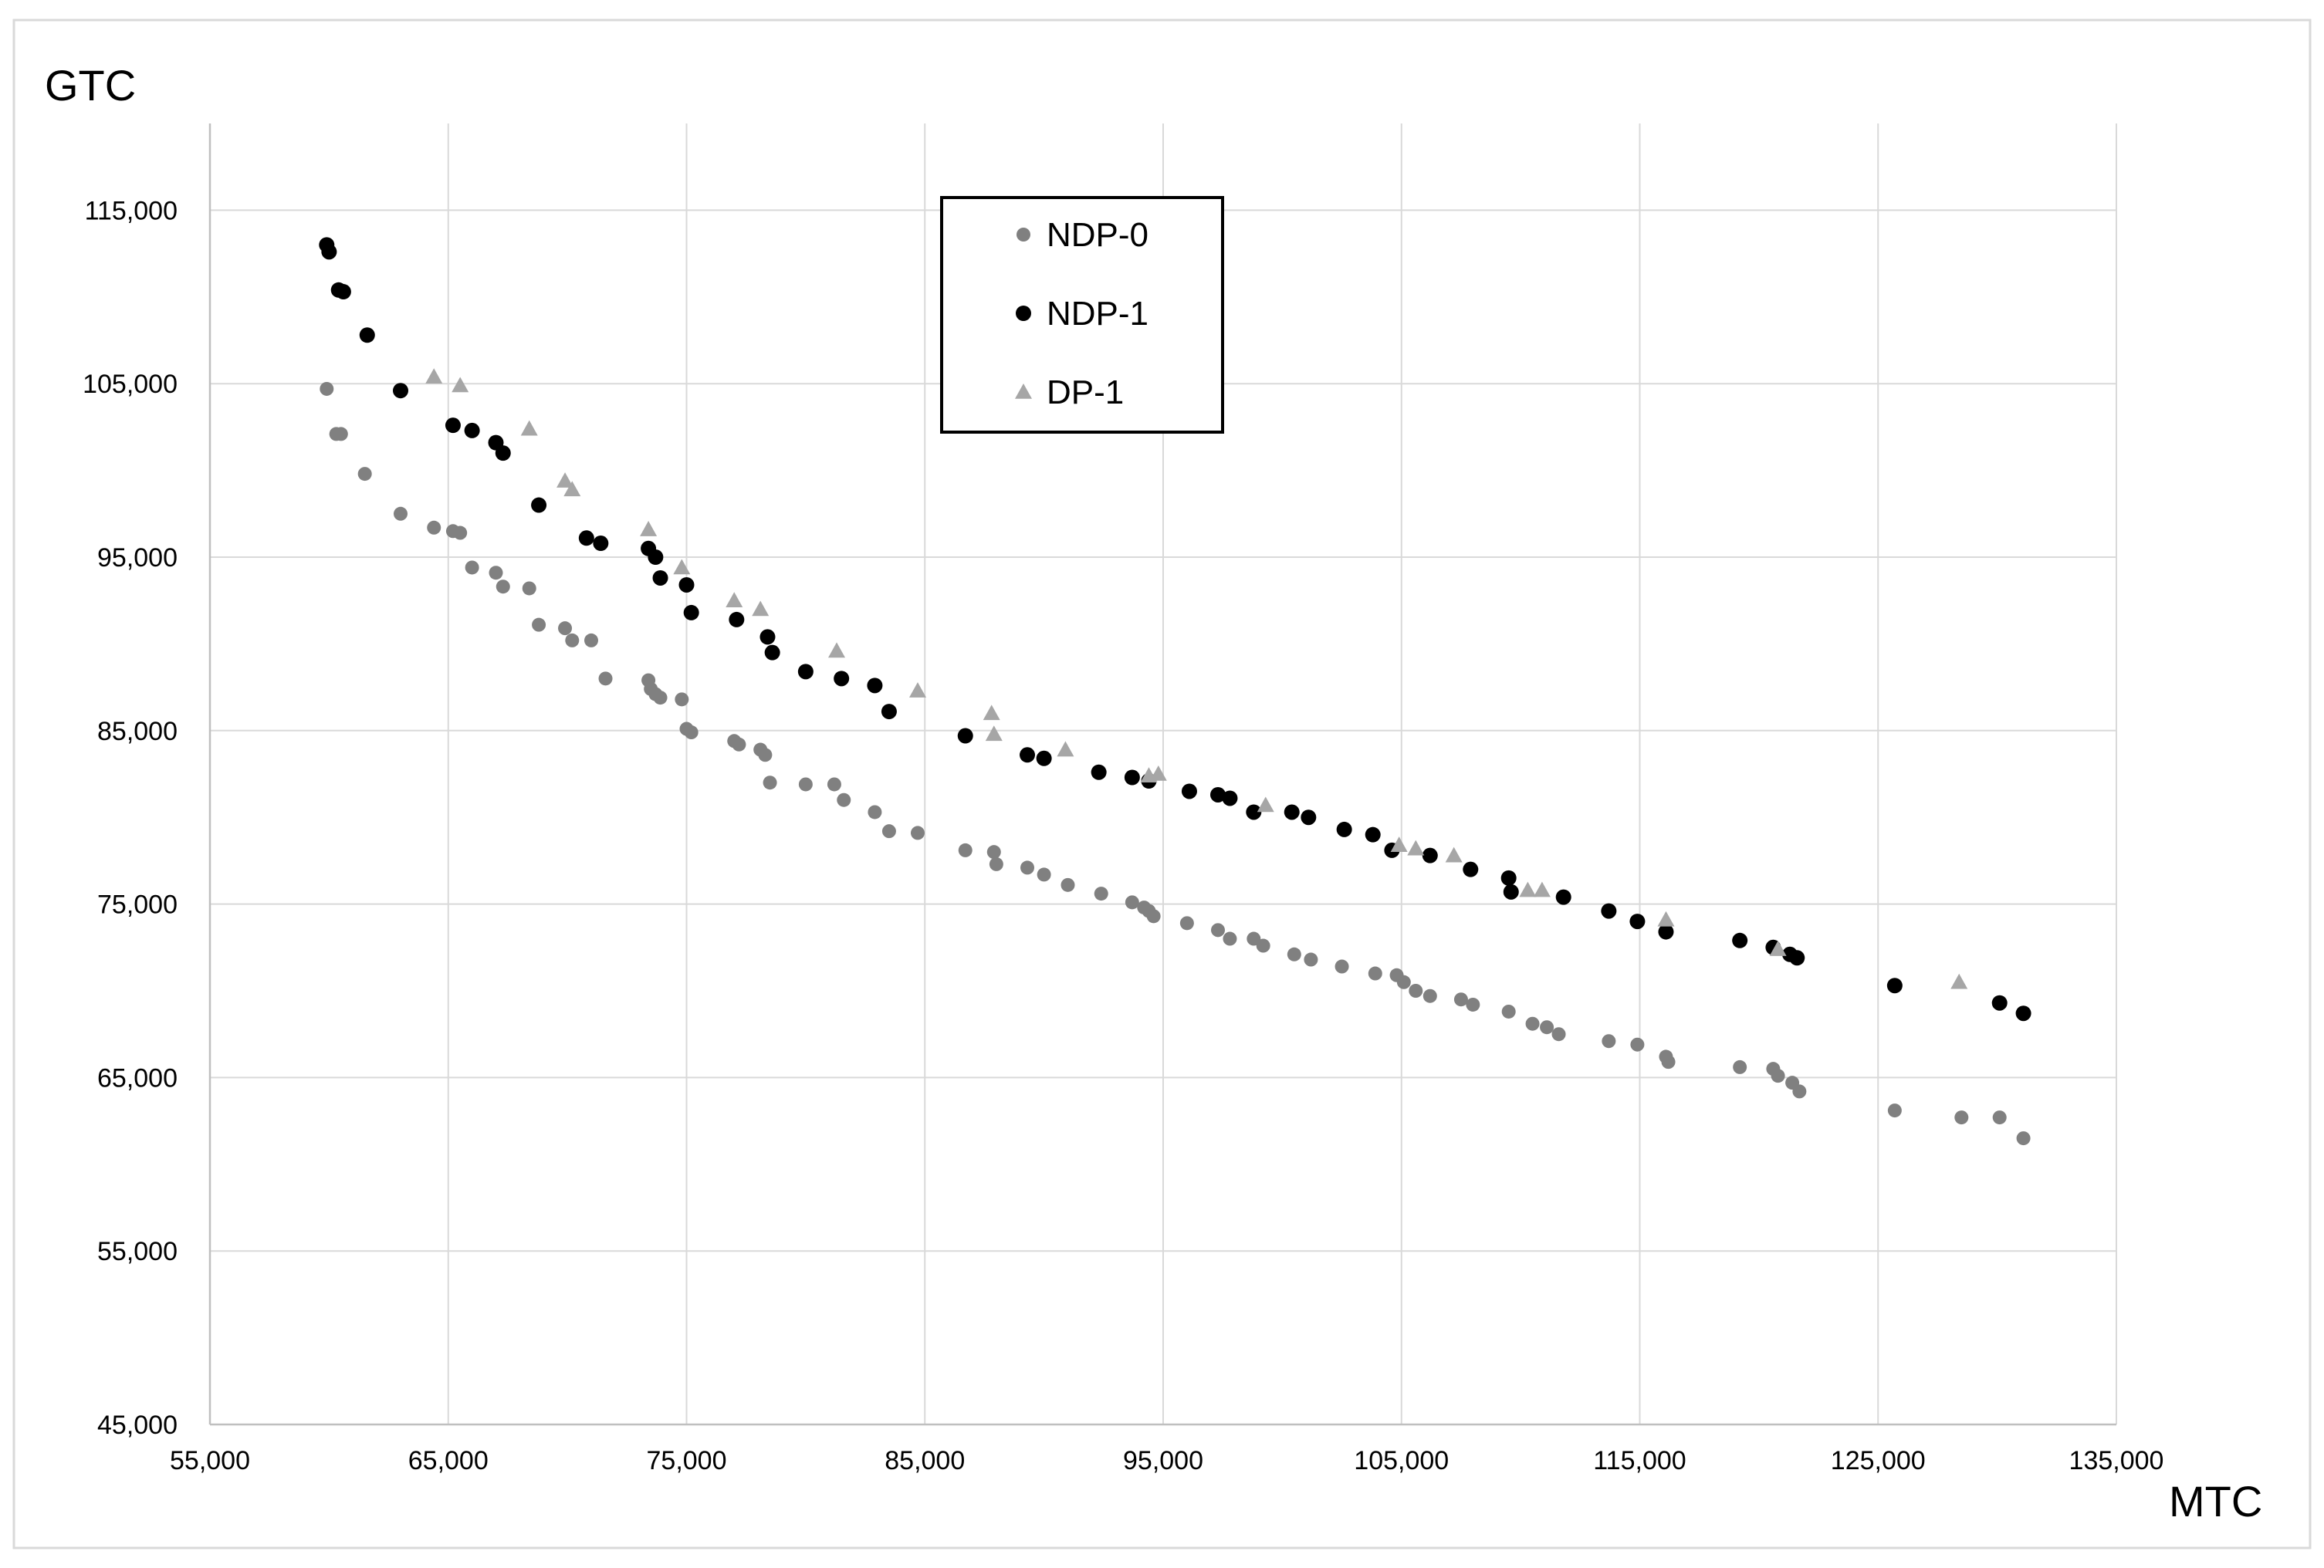 Image resolution: width=2324 pixels, height=1568 pixels. I want to click on y-tick-label: 105,000, so click(130, 384).